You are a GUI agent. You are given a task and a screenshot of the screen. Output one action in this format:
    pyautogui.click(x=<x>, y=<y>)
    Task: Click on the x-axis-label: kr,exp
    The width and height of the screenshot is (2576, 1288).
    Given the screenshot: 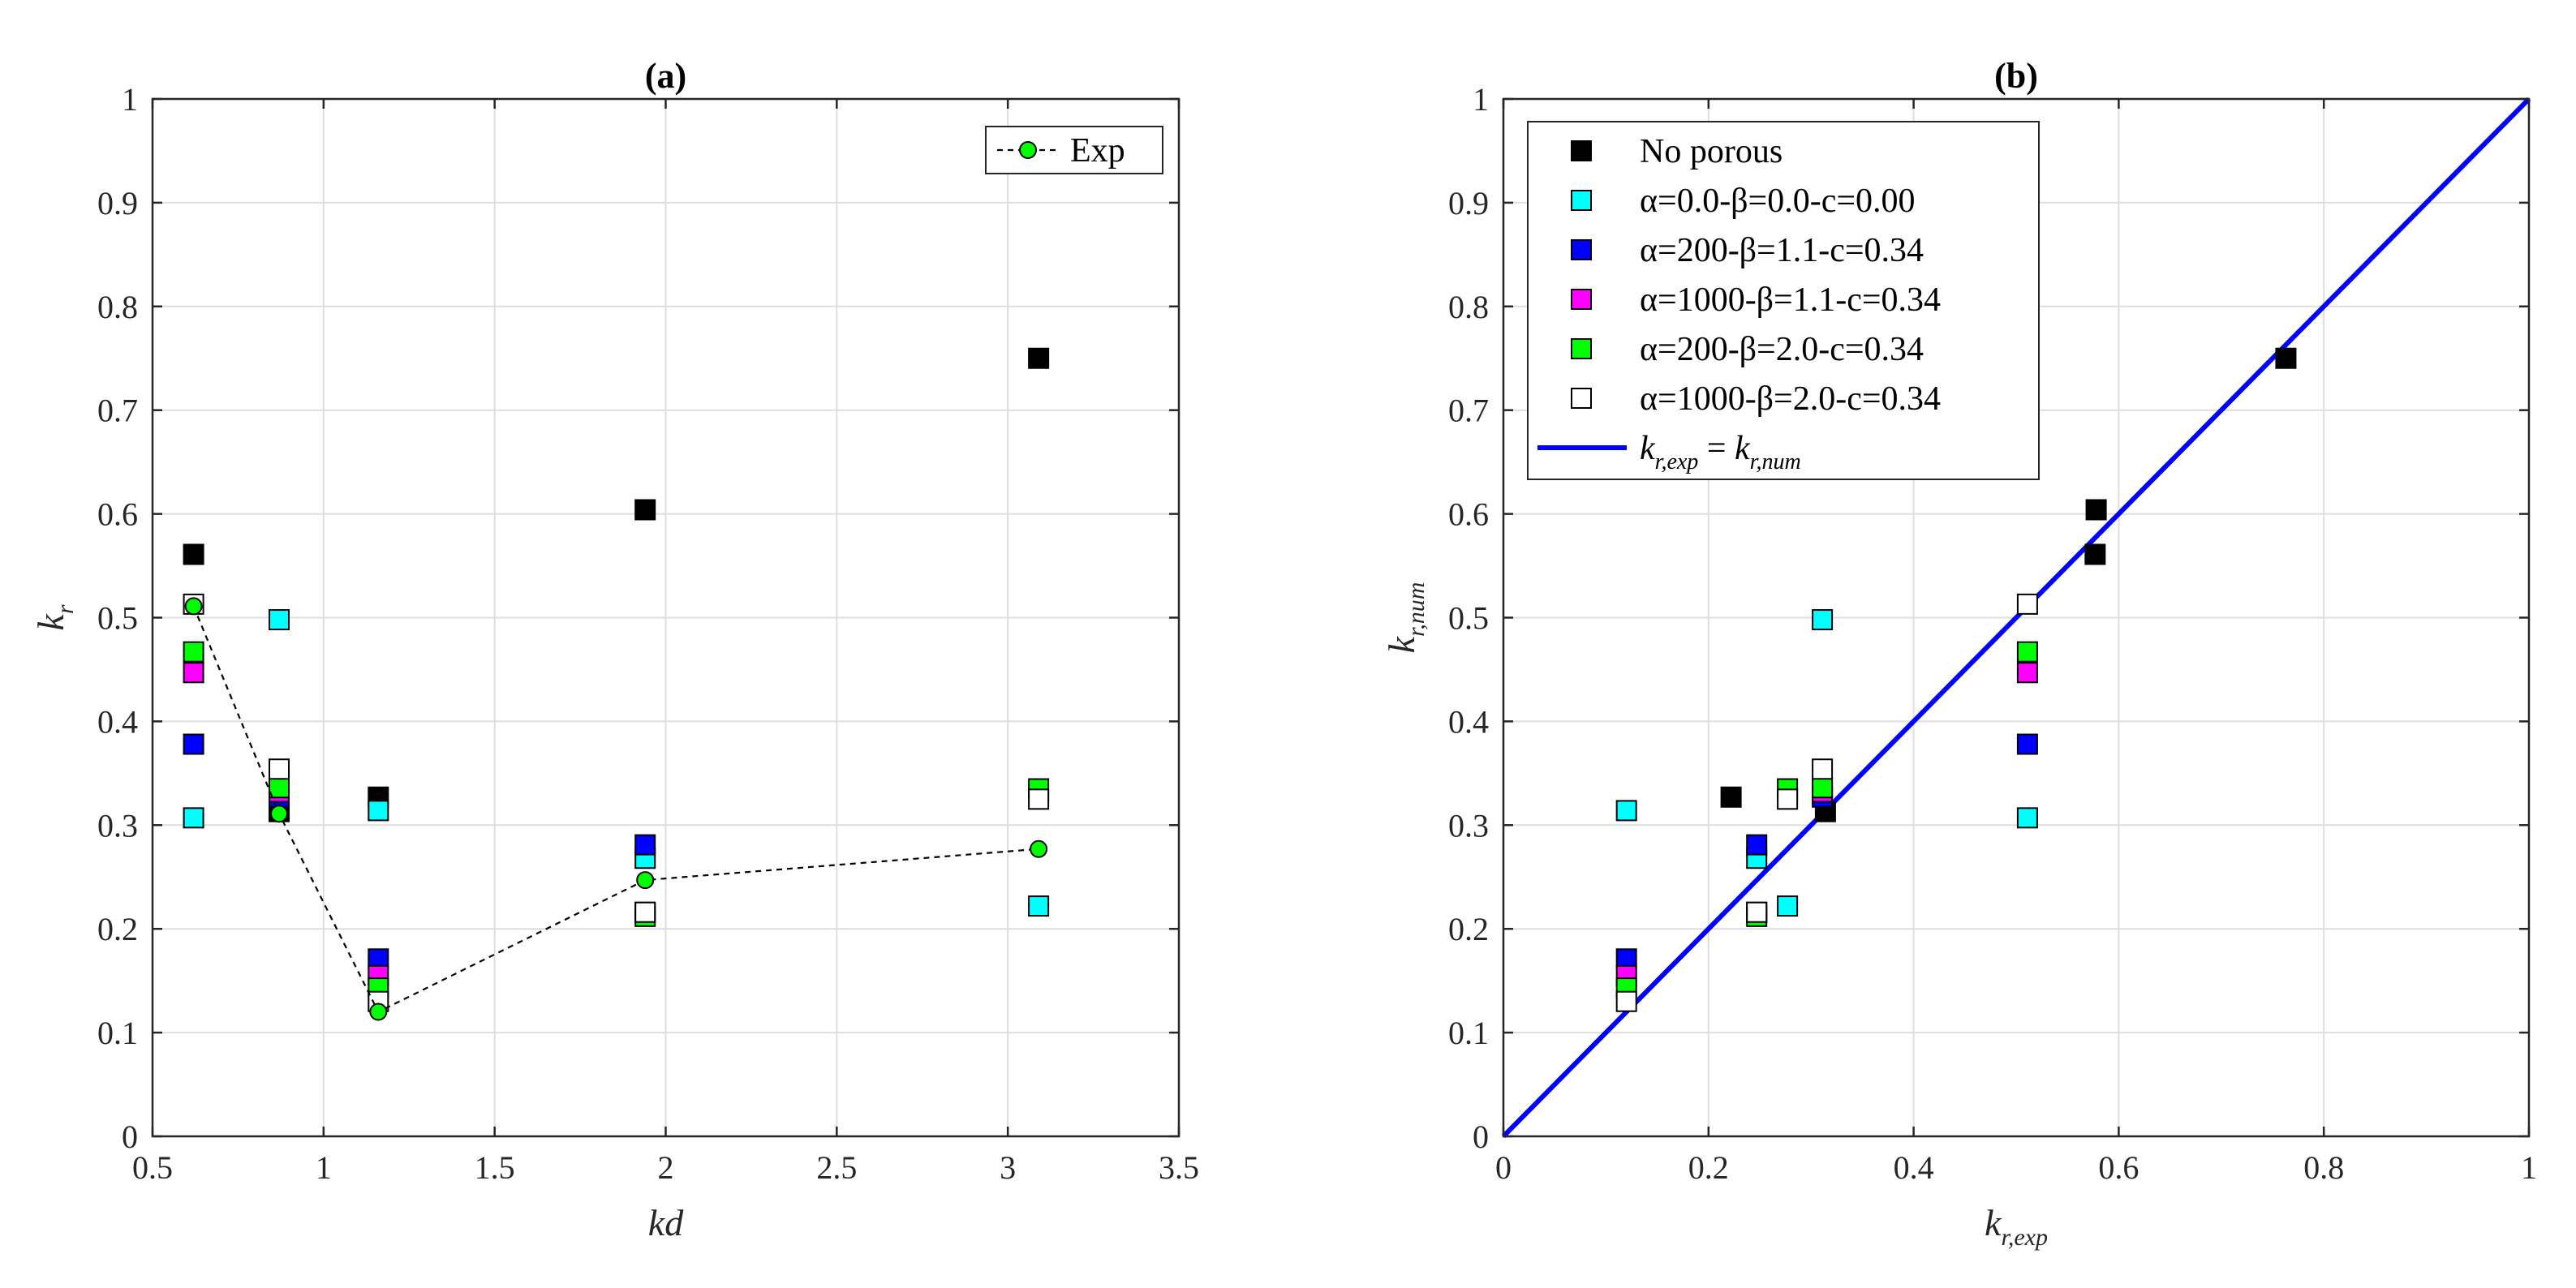 What is the action you would take?
    pyautogui.click(x=2016, y=1226)
    